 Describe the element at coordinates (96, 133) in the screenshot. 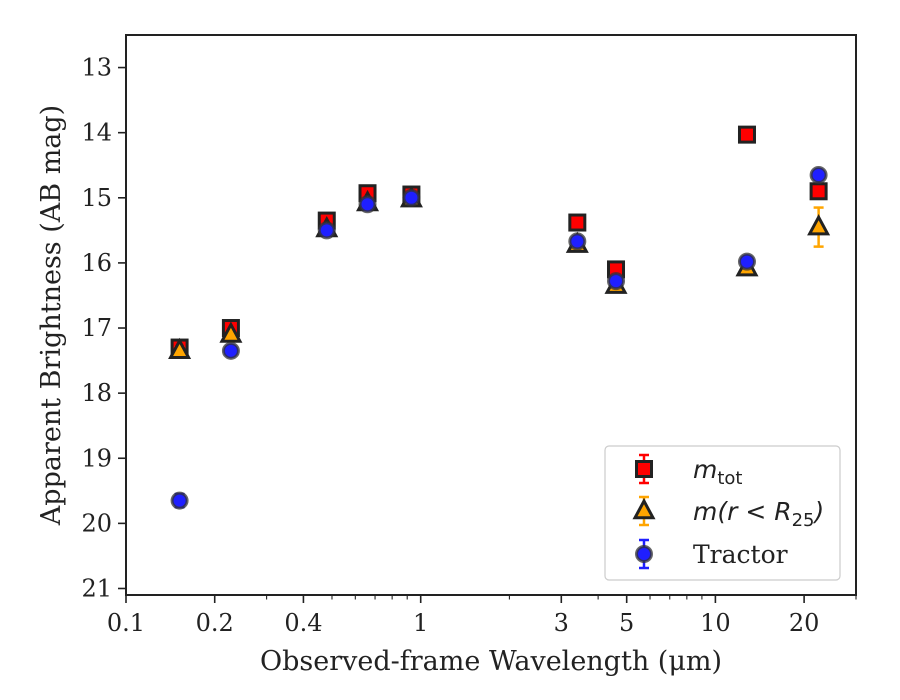

I see `y-tick-label: 14` at that location.